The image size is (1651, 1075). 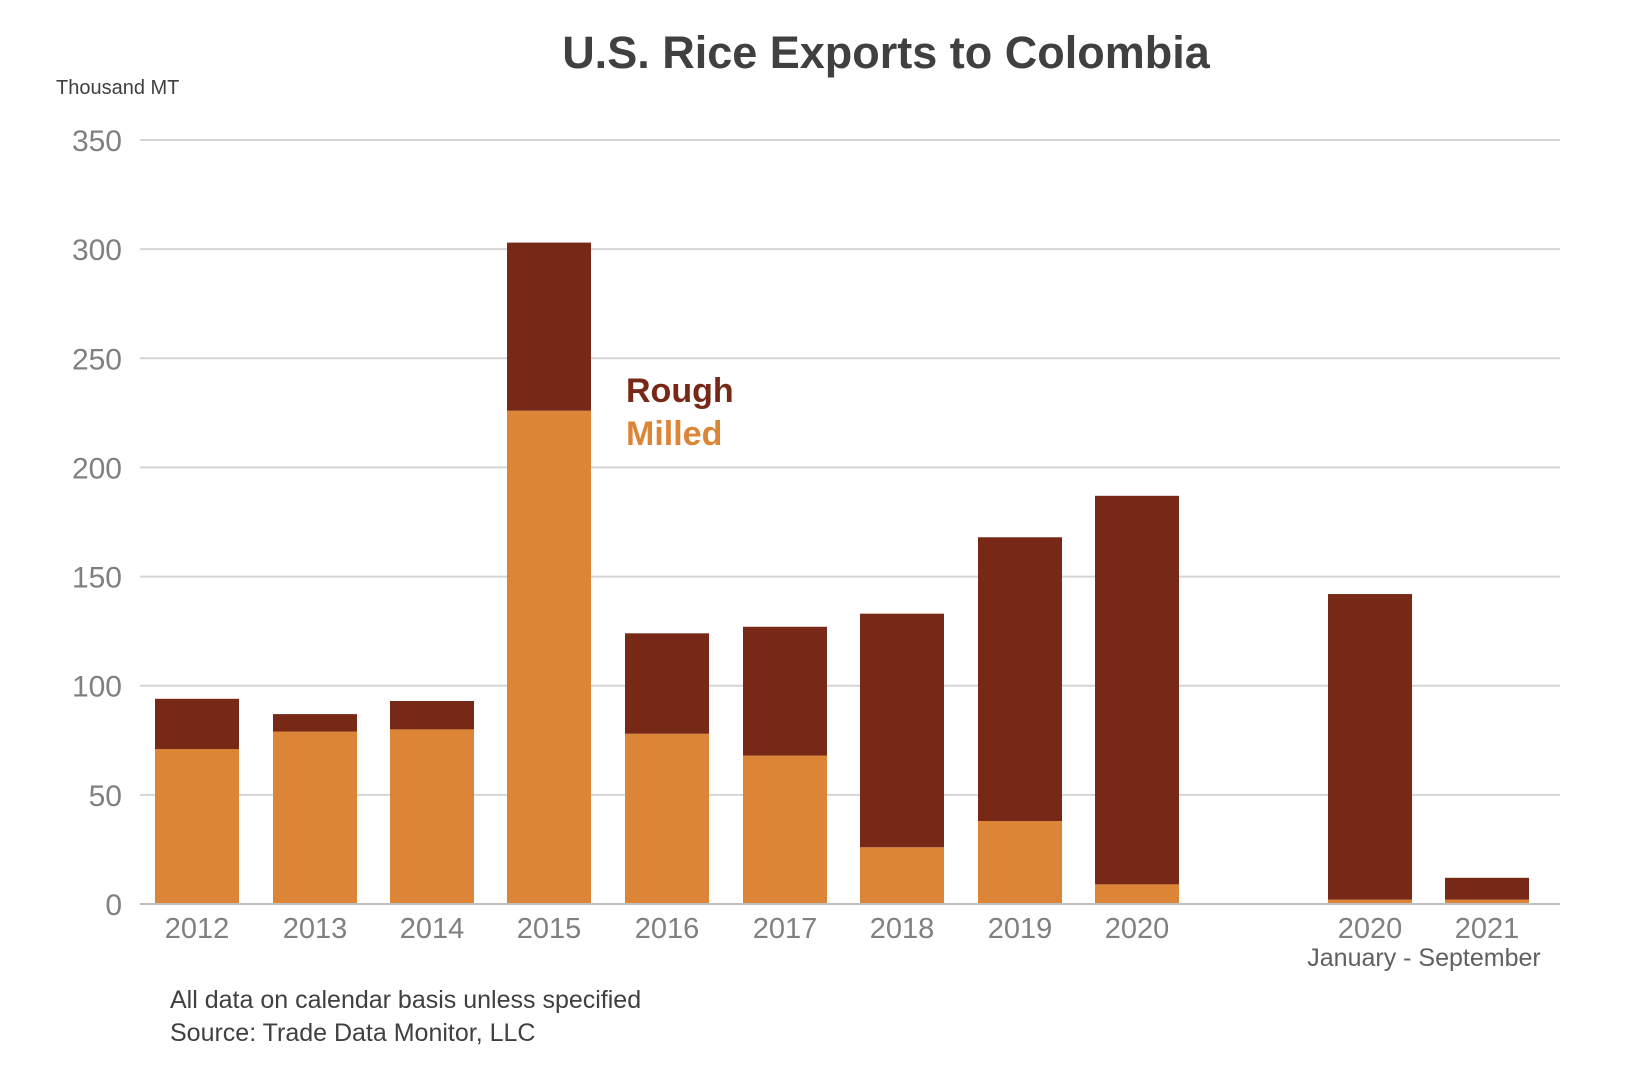 What do you see at coordinates (785, 691) in the screenshot?
I see `bar-rough-2017` at bounding box center [785, 691].